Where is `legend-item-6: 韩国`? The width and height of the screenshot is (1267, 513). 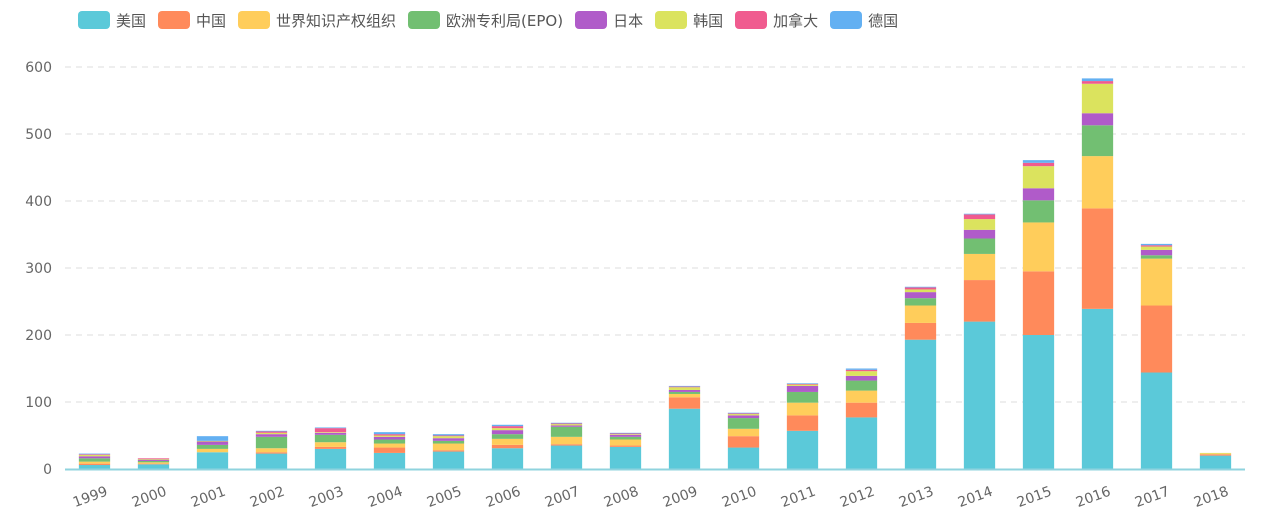 legend-item-6: 韩国 is located at coordinates (689, 20).